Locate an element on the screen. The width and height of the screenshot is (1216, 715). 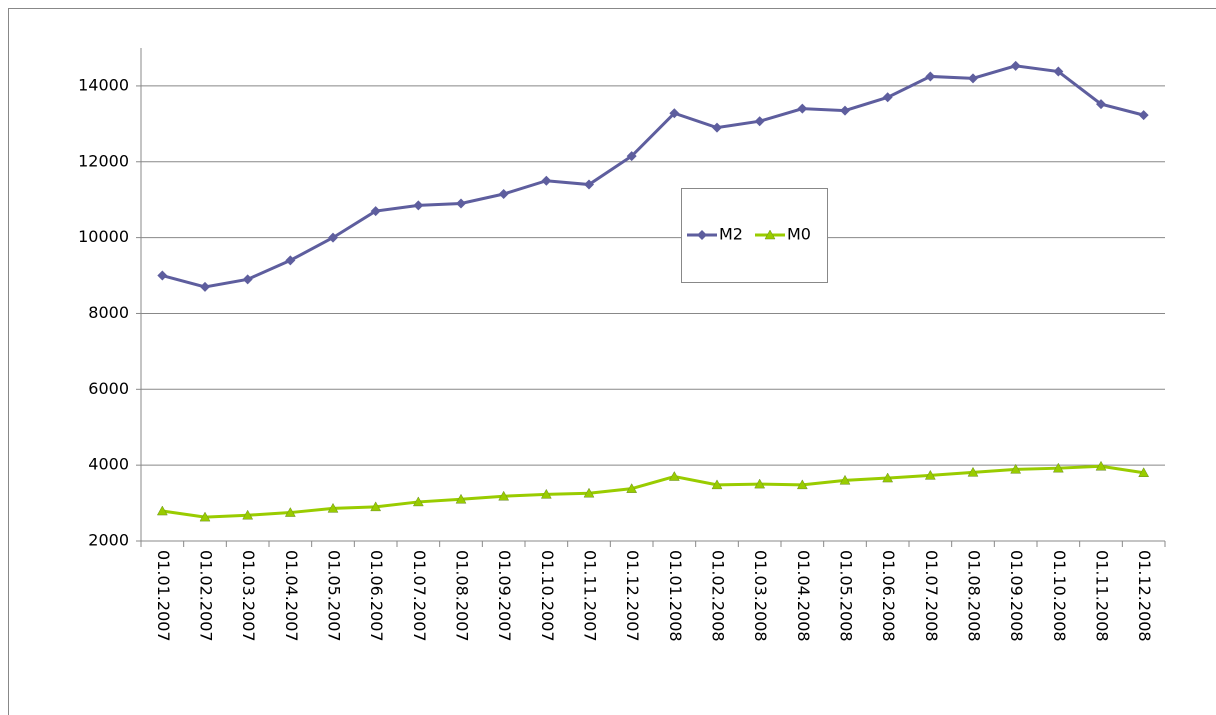
x-tick-label: 01.12.2008 is located at coordinates (1144, 596).